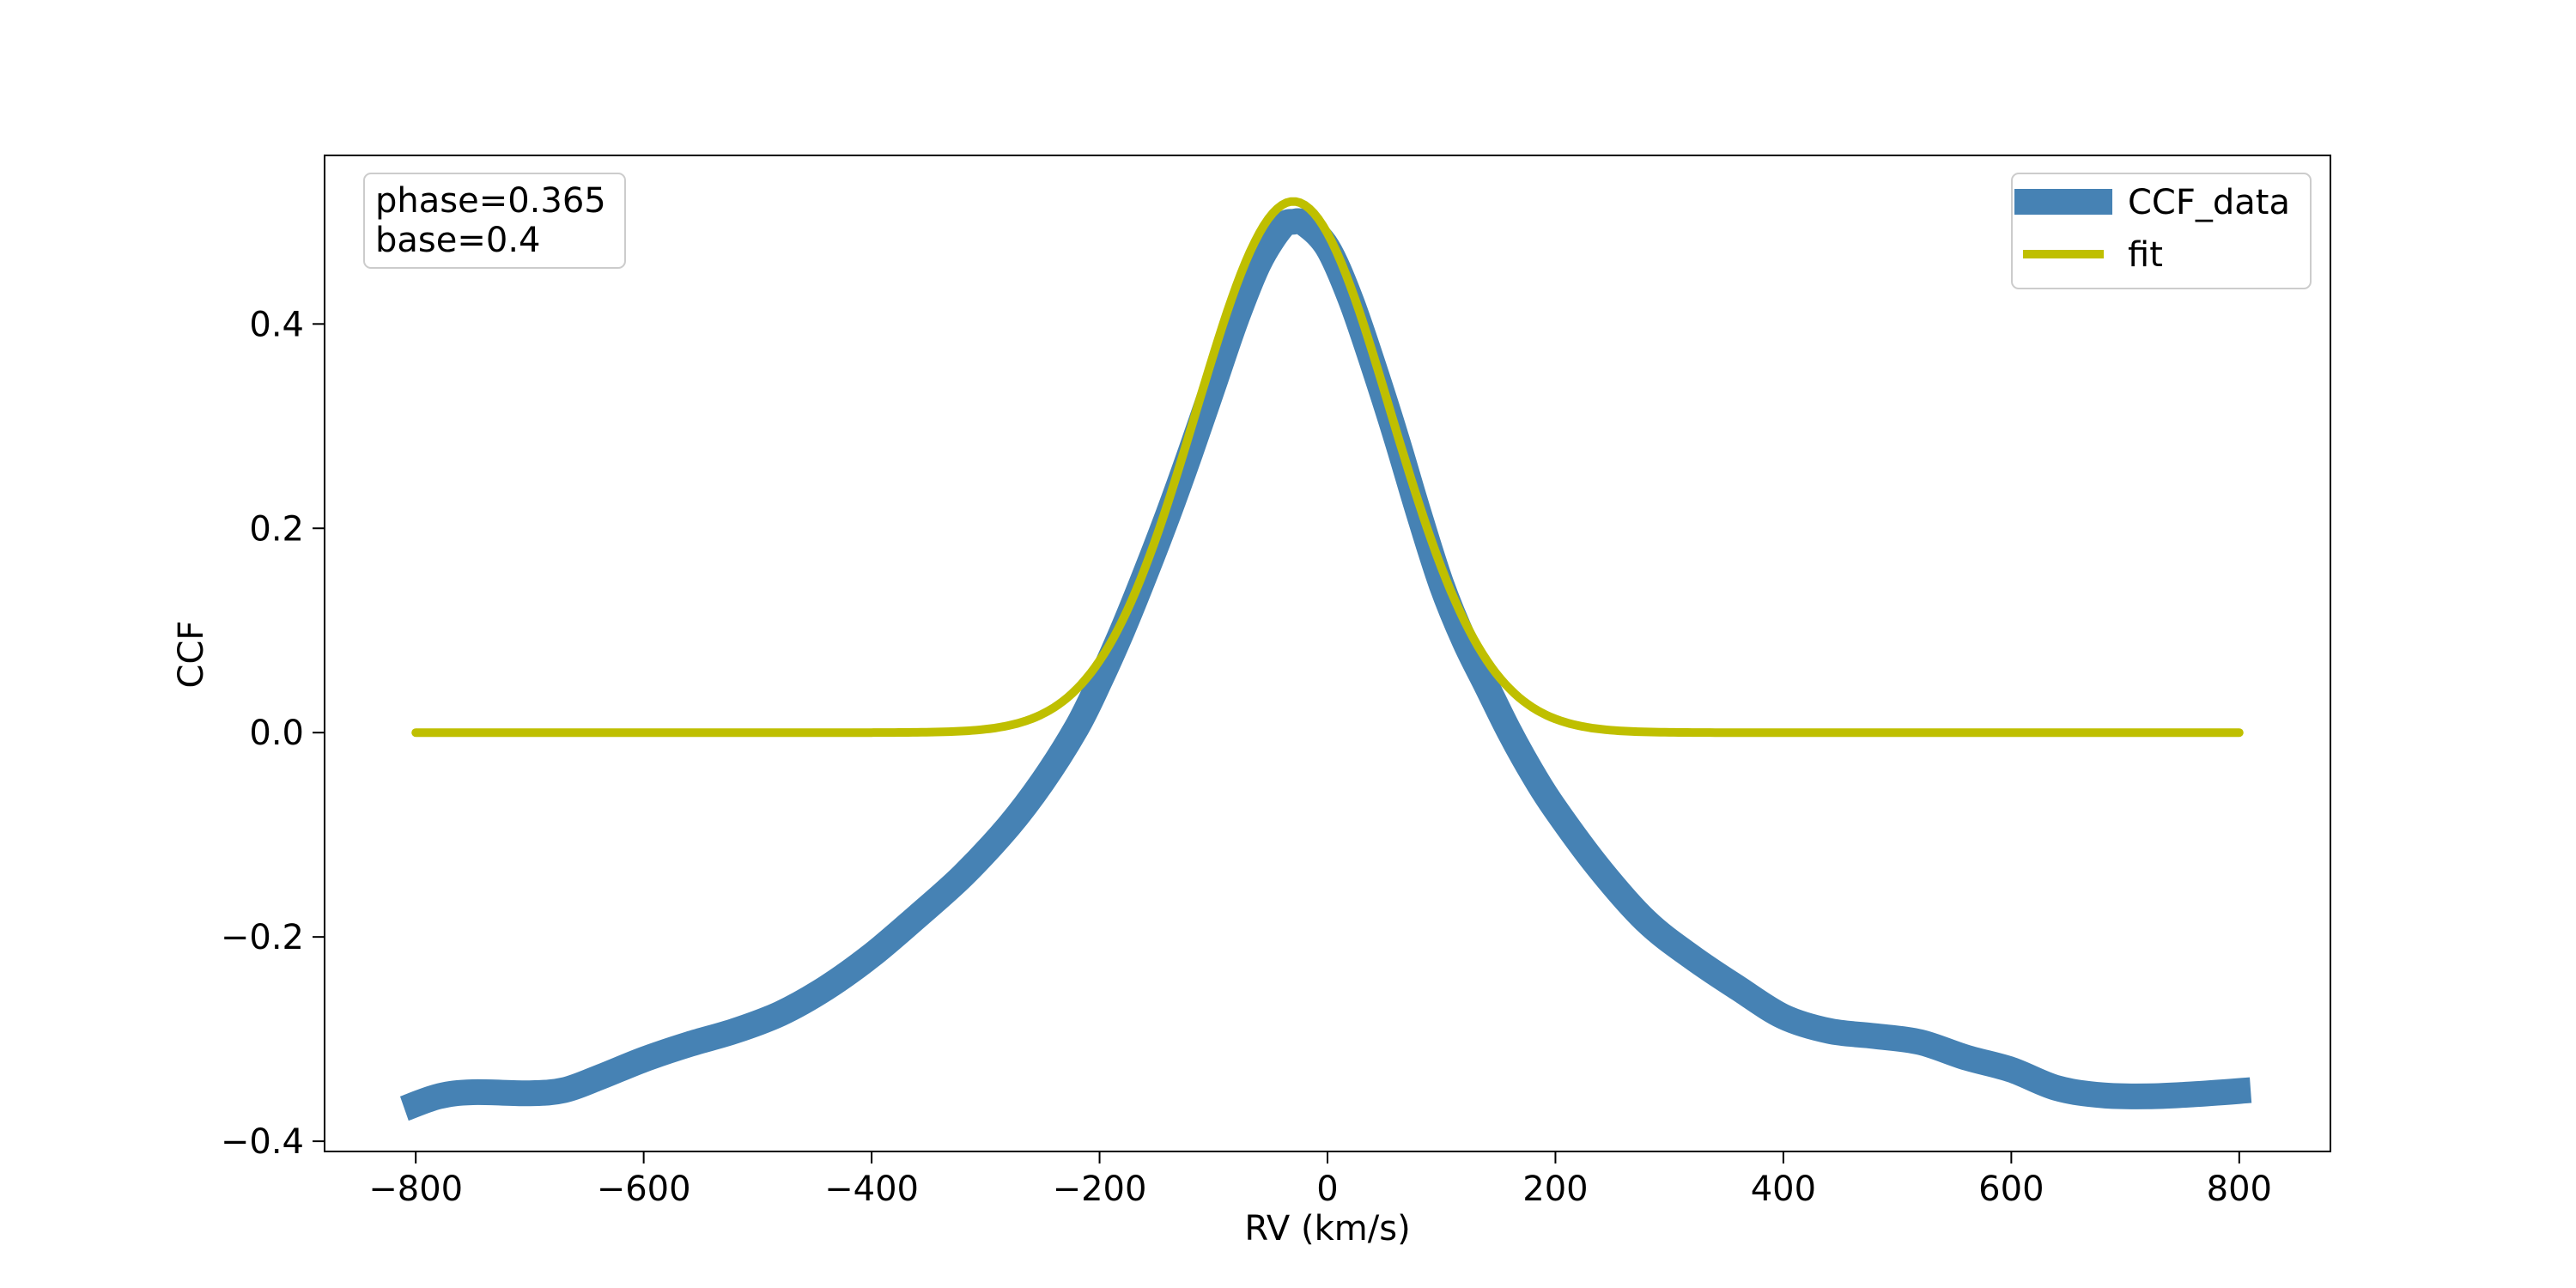  What do you see at coordinates (2162, 231) in the screenshot?
I see `legend: CCF_data fit` at bounding box center [2162, 231].